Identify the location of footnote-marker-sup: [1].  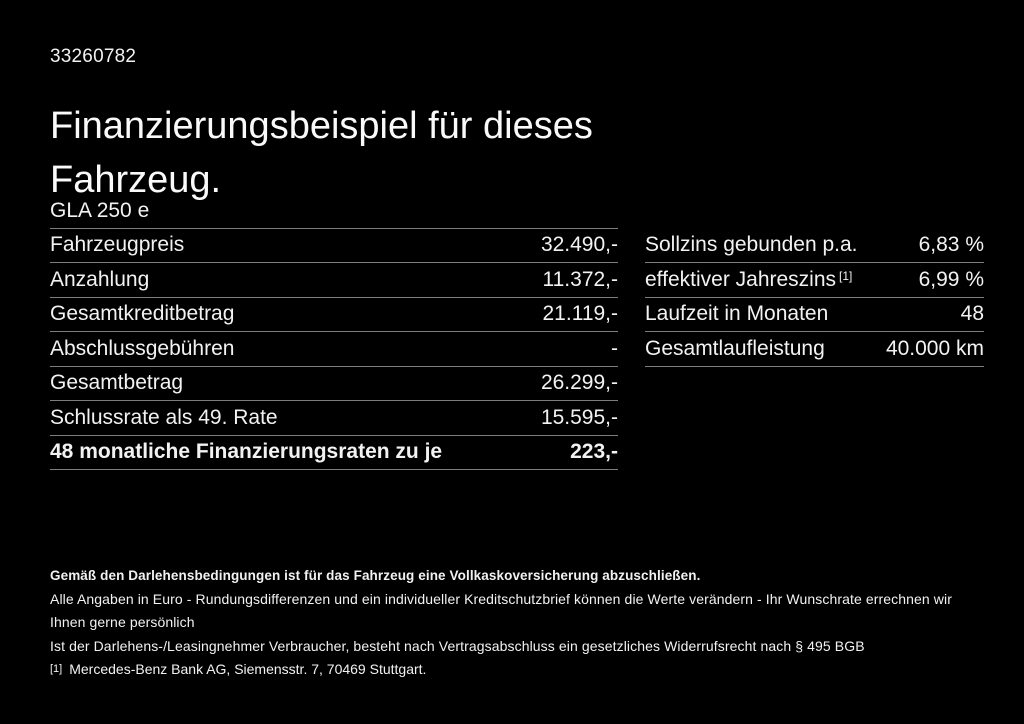
(846, 275).